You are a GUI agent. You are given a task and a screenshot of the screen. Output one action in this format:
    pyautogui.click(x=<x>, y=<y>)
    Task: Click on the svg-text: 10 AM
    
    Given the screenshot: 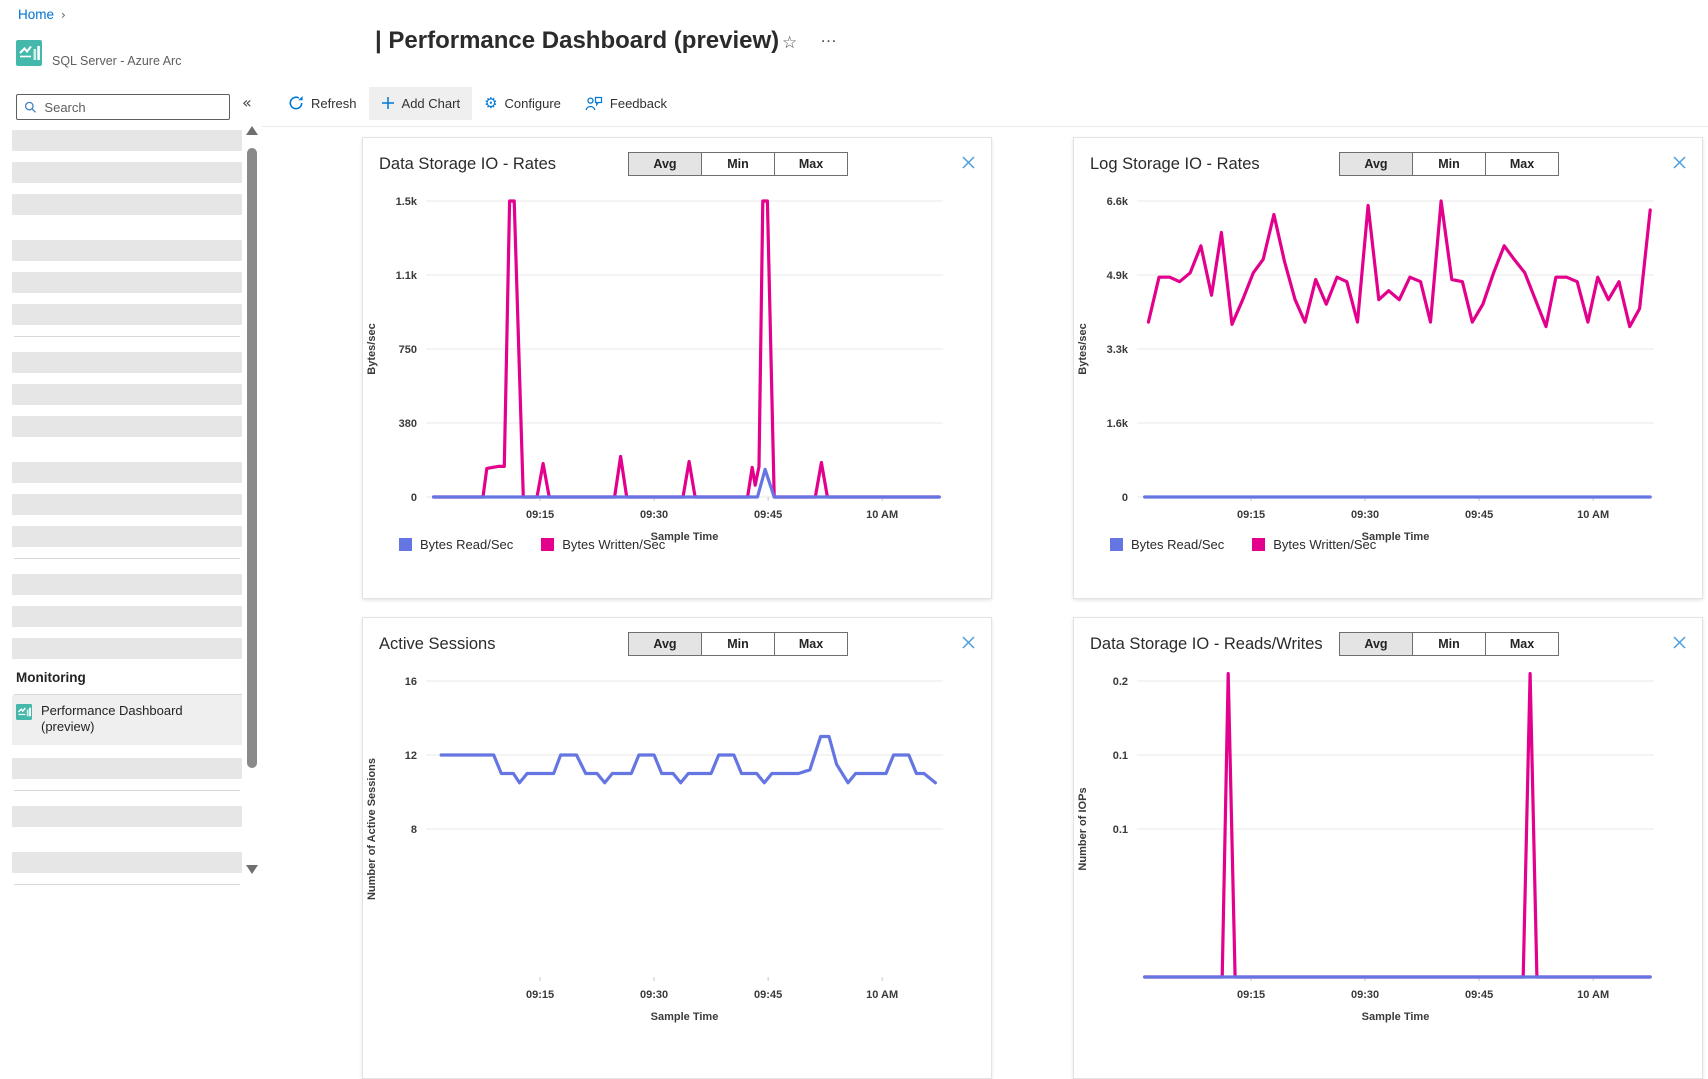 What is the action you would take?
    pyautogui.click(x=1593, y=995)
    